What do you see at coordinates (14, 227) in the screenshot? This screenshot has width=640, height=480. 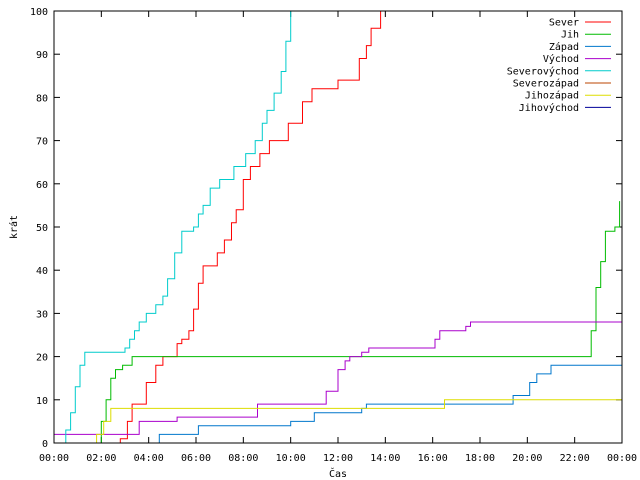 I see `y-axis-label: krát` at bounding box center [14, 227].